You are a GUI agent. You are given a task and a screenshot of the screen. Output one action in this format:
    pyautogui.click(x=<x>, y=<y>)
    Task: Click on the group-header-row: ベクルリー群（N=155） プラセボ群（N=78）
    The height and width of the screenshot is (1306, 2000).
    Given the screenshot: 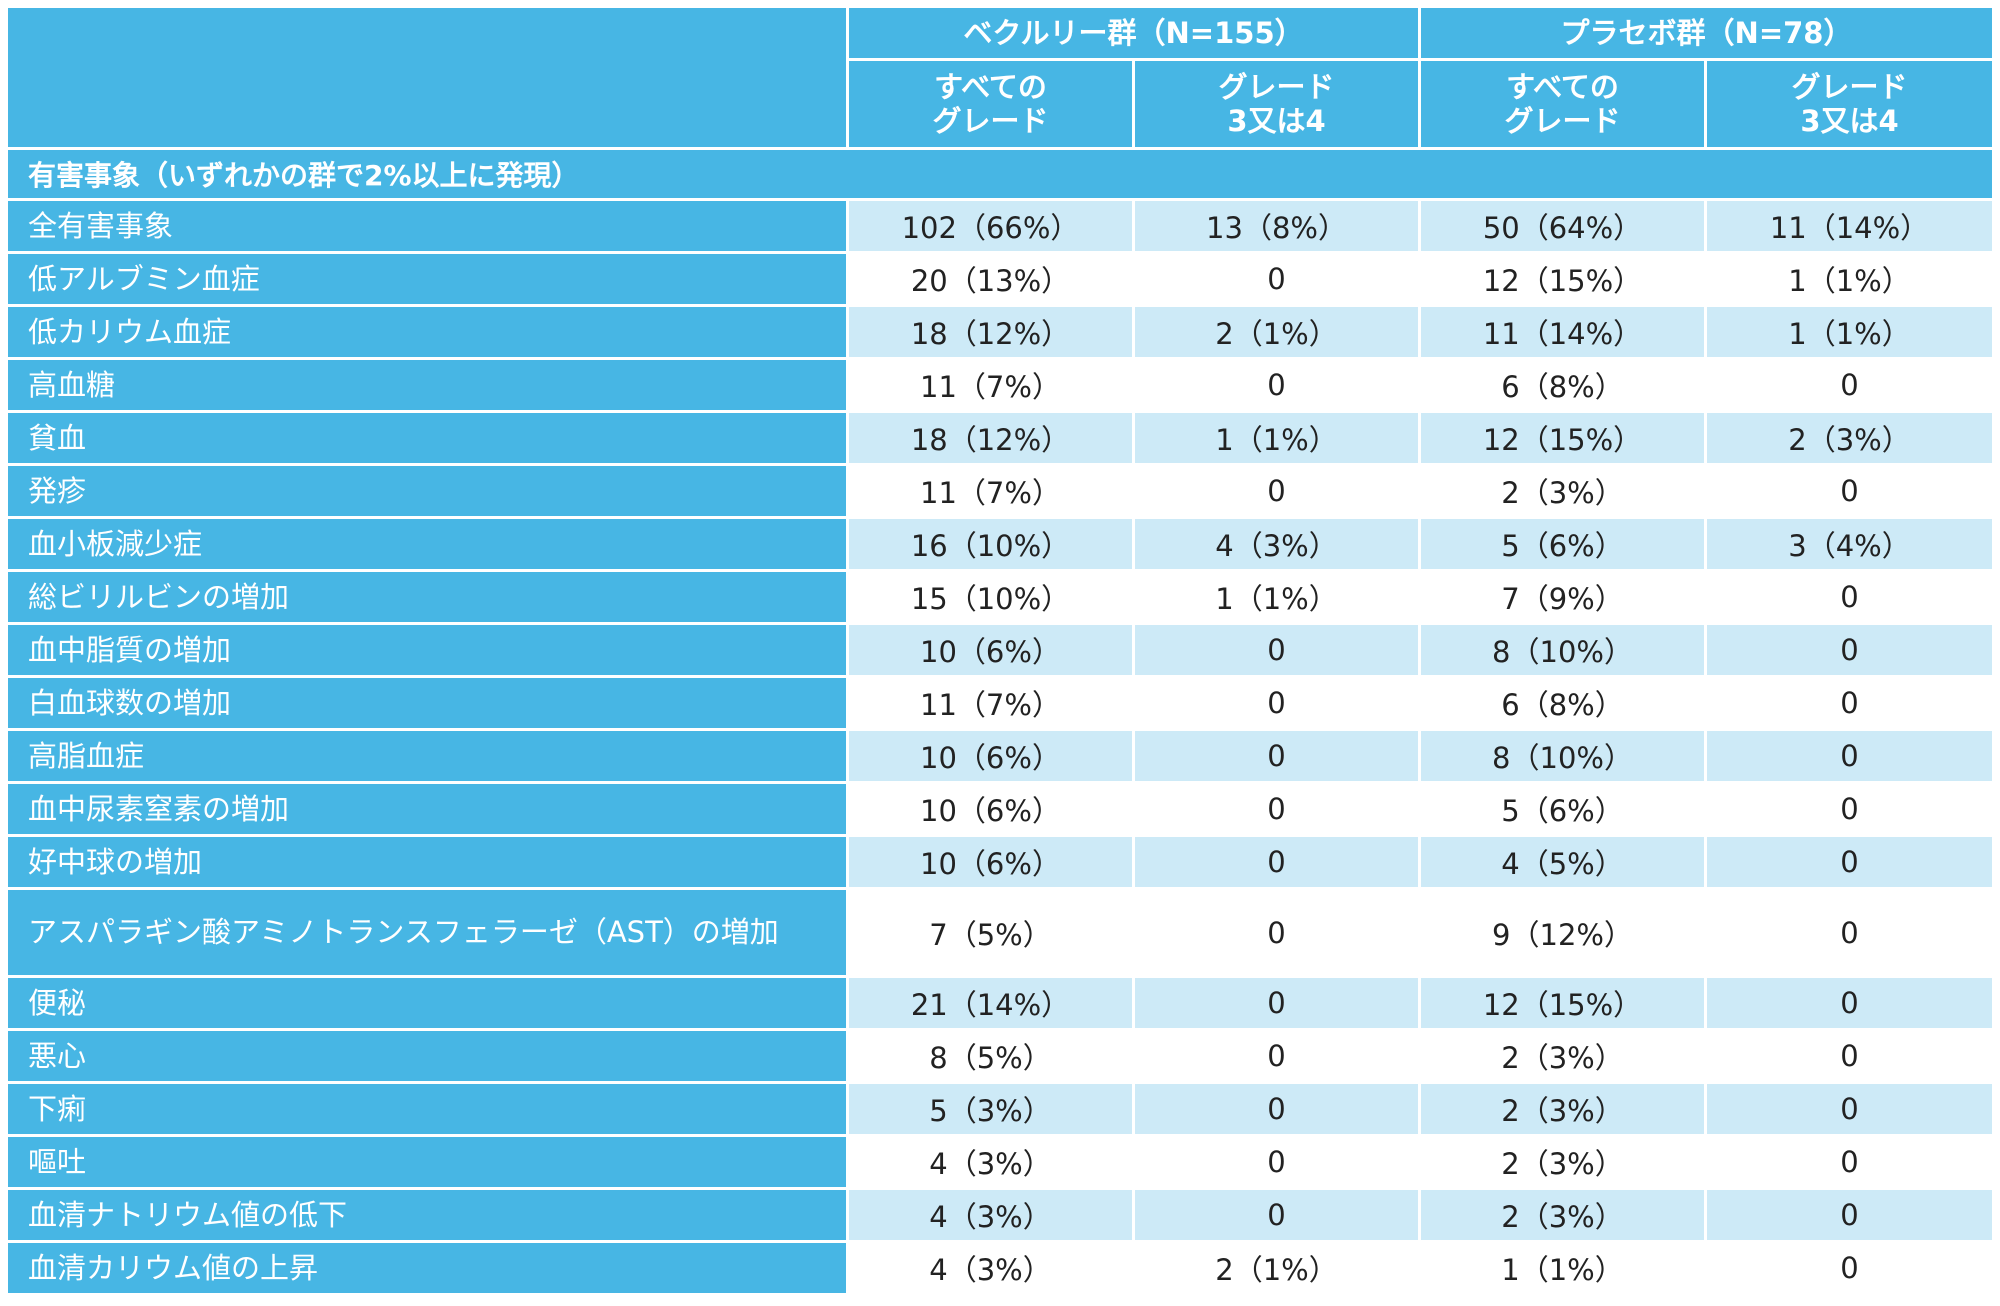 What is the action you would take?
    pyautogui.click(x=1000, y=77)
    